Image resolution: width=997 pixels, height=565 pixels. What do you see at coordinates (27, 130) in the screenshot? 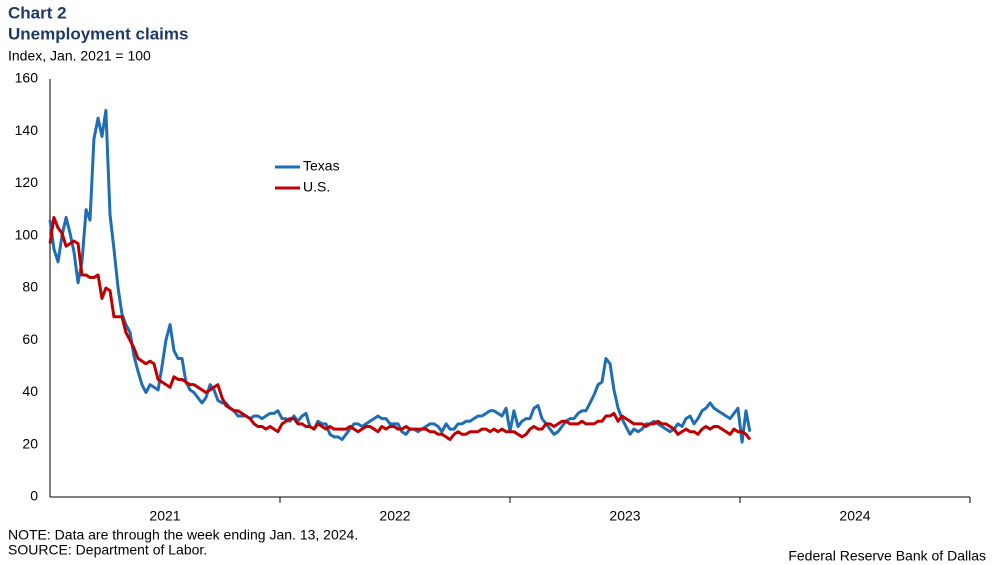
I see `y-tick-label: 140` at bounding box center [27, 130].